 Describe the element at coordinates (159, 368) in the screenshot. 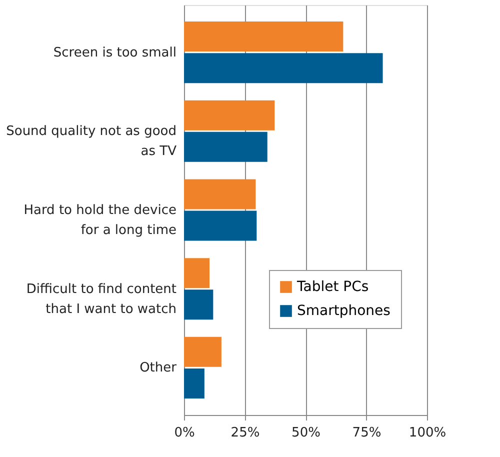

I see `y-tick-label: Other` at that location.